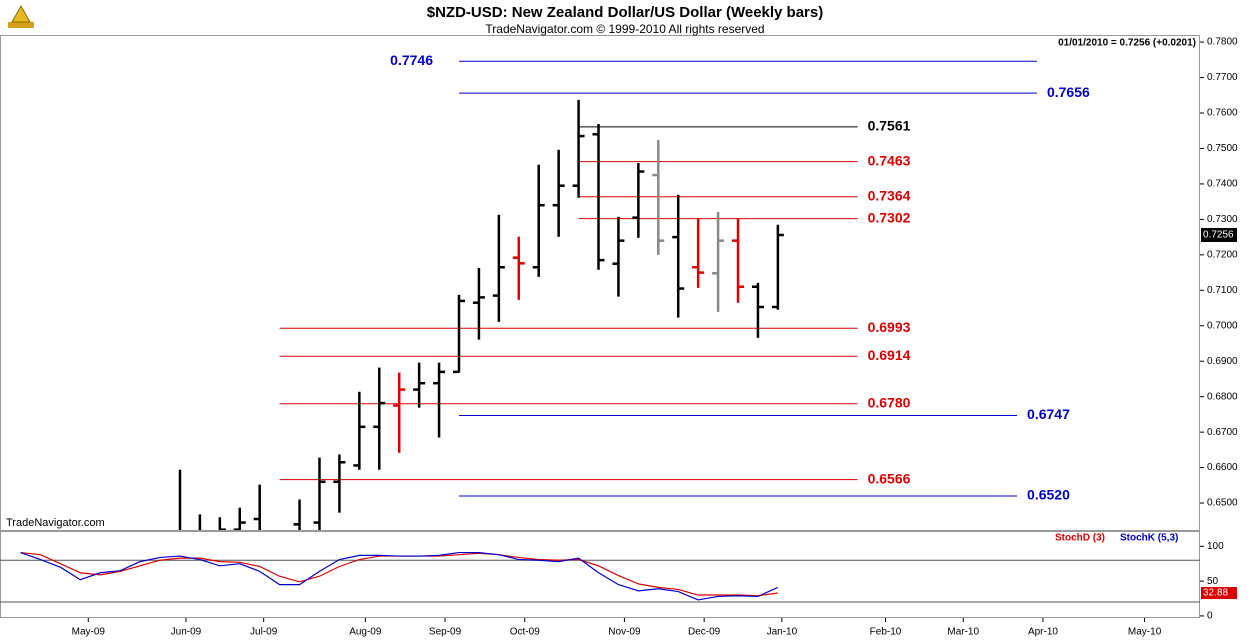 The width and height of the screenshot is (1250, 643). What do you see at coordinates (963, 632) in the screenshot?
I see `x-tick-label: Mar-10` at bounding box center [963, 632].